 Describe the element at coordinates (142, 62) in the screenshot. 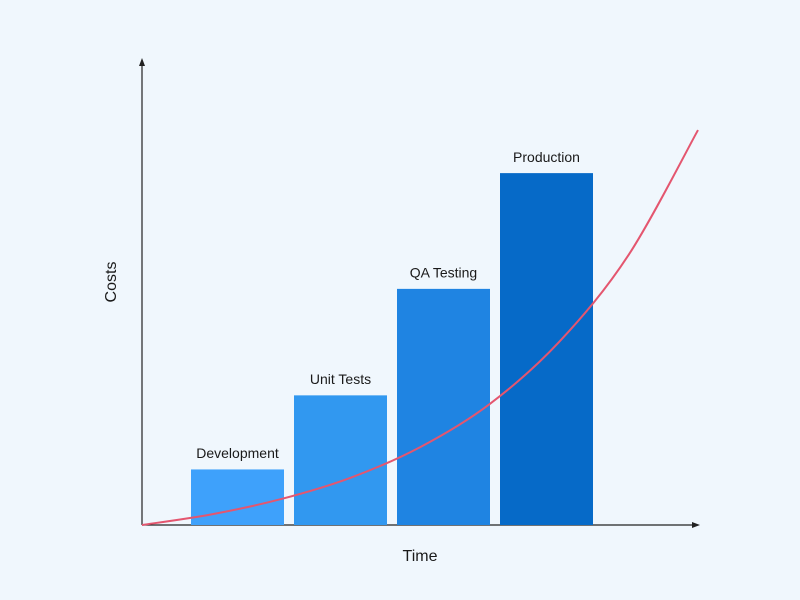

I see `y-axis-arrow` at that location.